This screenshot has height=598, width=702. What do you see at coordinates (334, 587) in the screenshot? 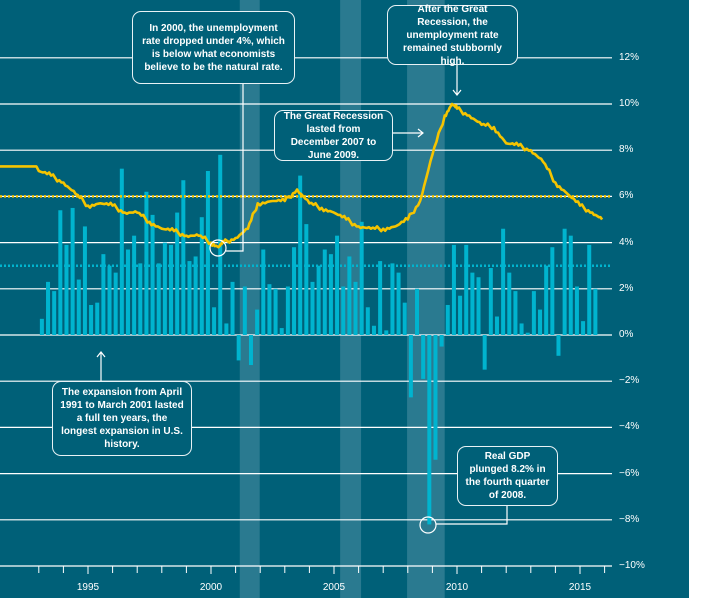
I see `x-tick-label: 2005` at bounding box center [334, 587].